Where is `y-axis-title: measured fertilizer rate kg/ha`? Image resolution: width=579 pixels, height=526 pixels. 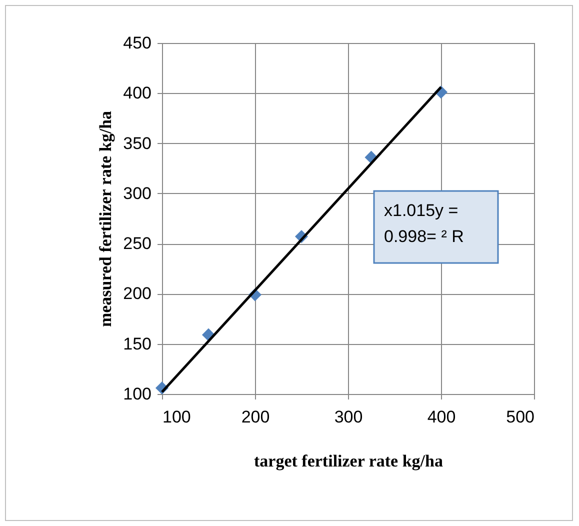 y-axis-title: measured fertilizer rate kg/ha is located at coordinates (106, 219).